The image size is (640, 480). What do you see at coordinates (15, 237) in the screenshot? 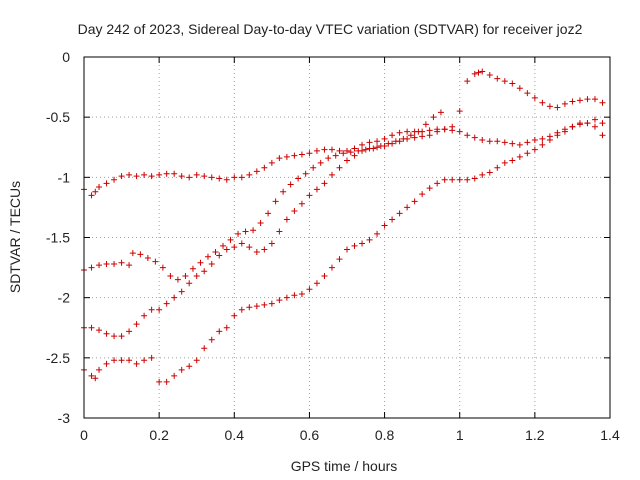
I see `y-axis-label: SDTVAR / TECUs` at bounding box center [15, 237].